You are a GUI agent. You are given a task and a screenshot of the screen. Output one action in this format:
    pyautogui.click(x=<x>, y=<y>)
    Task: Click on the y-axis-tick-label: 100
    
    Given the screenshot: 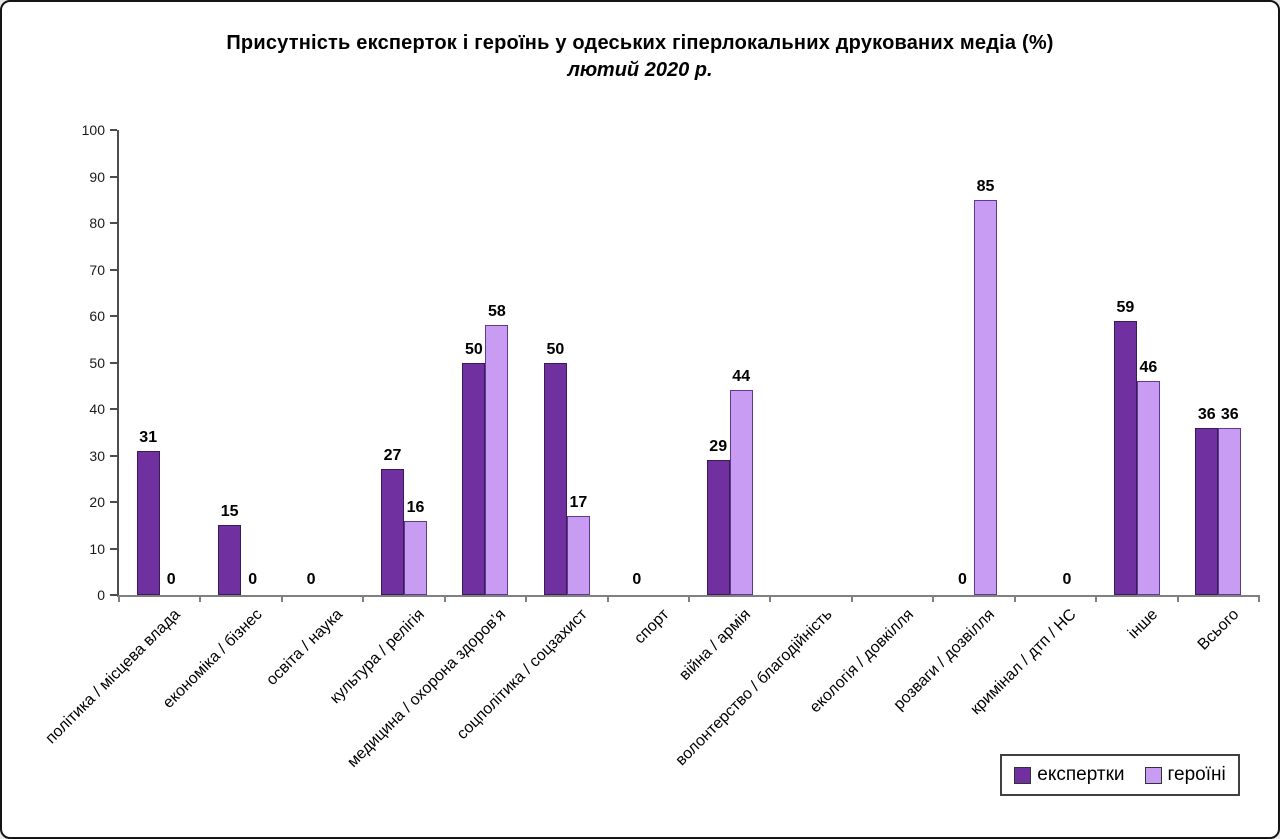 What is the action you would take?
    pyautogui.click(x=93, y=130)
    